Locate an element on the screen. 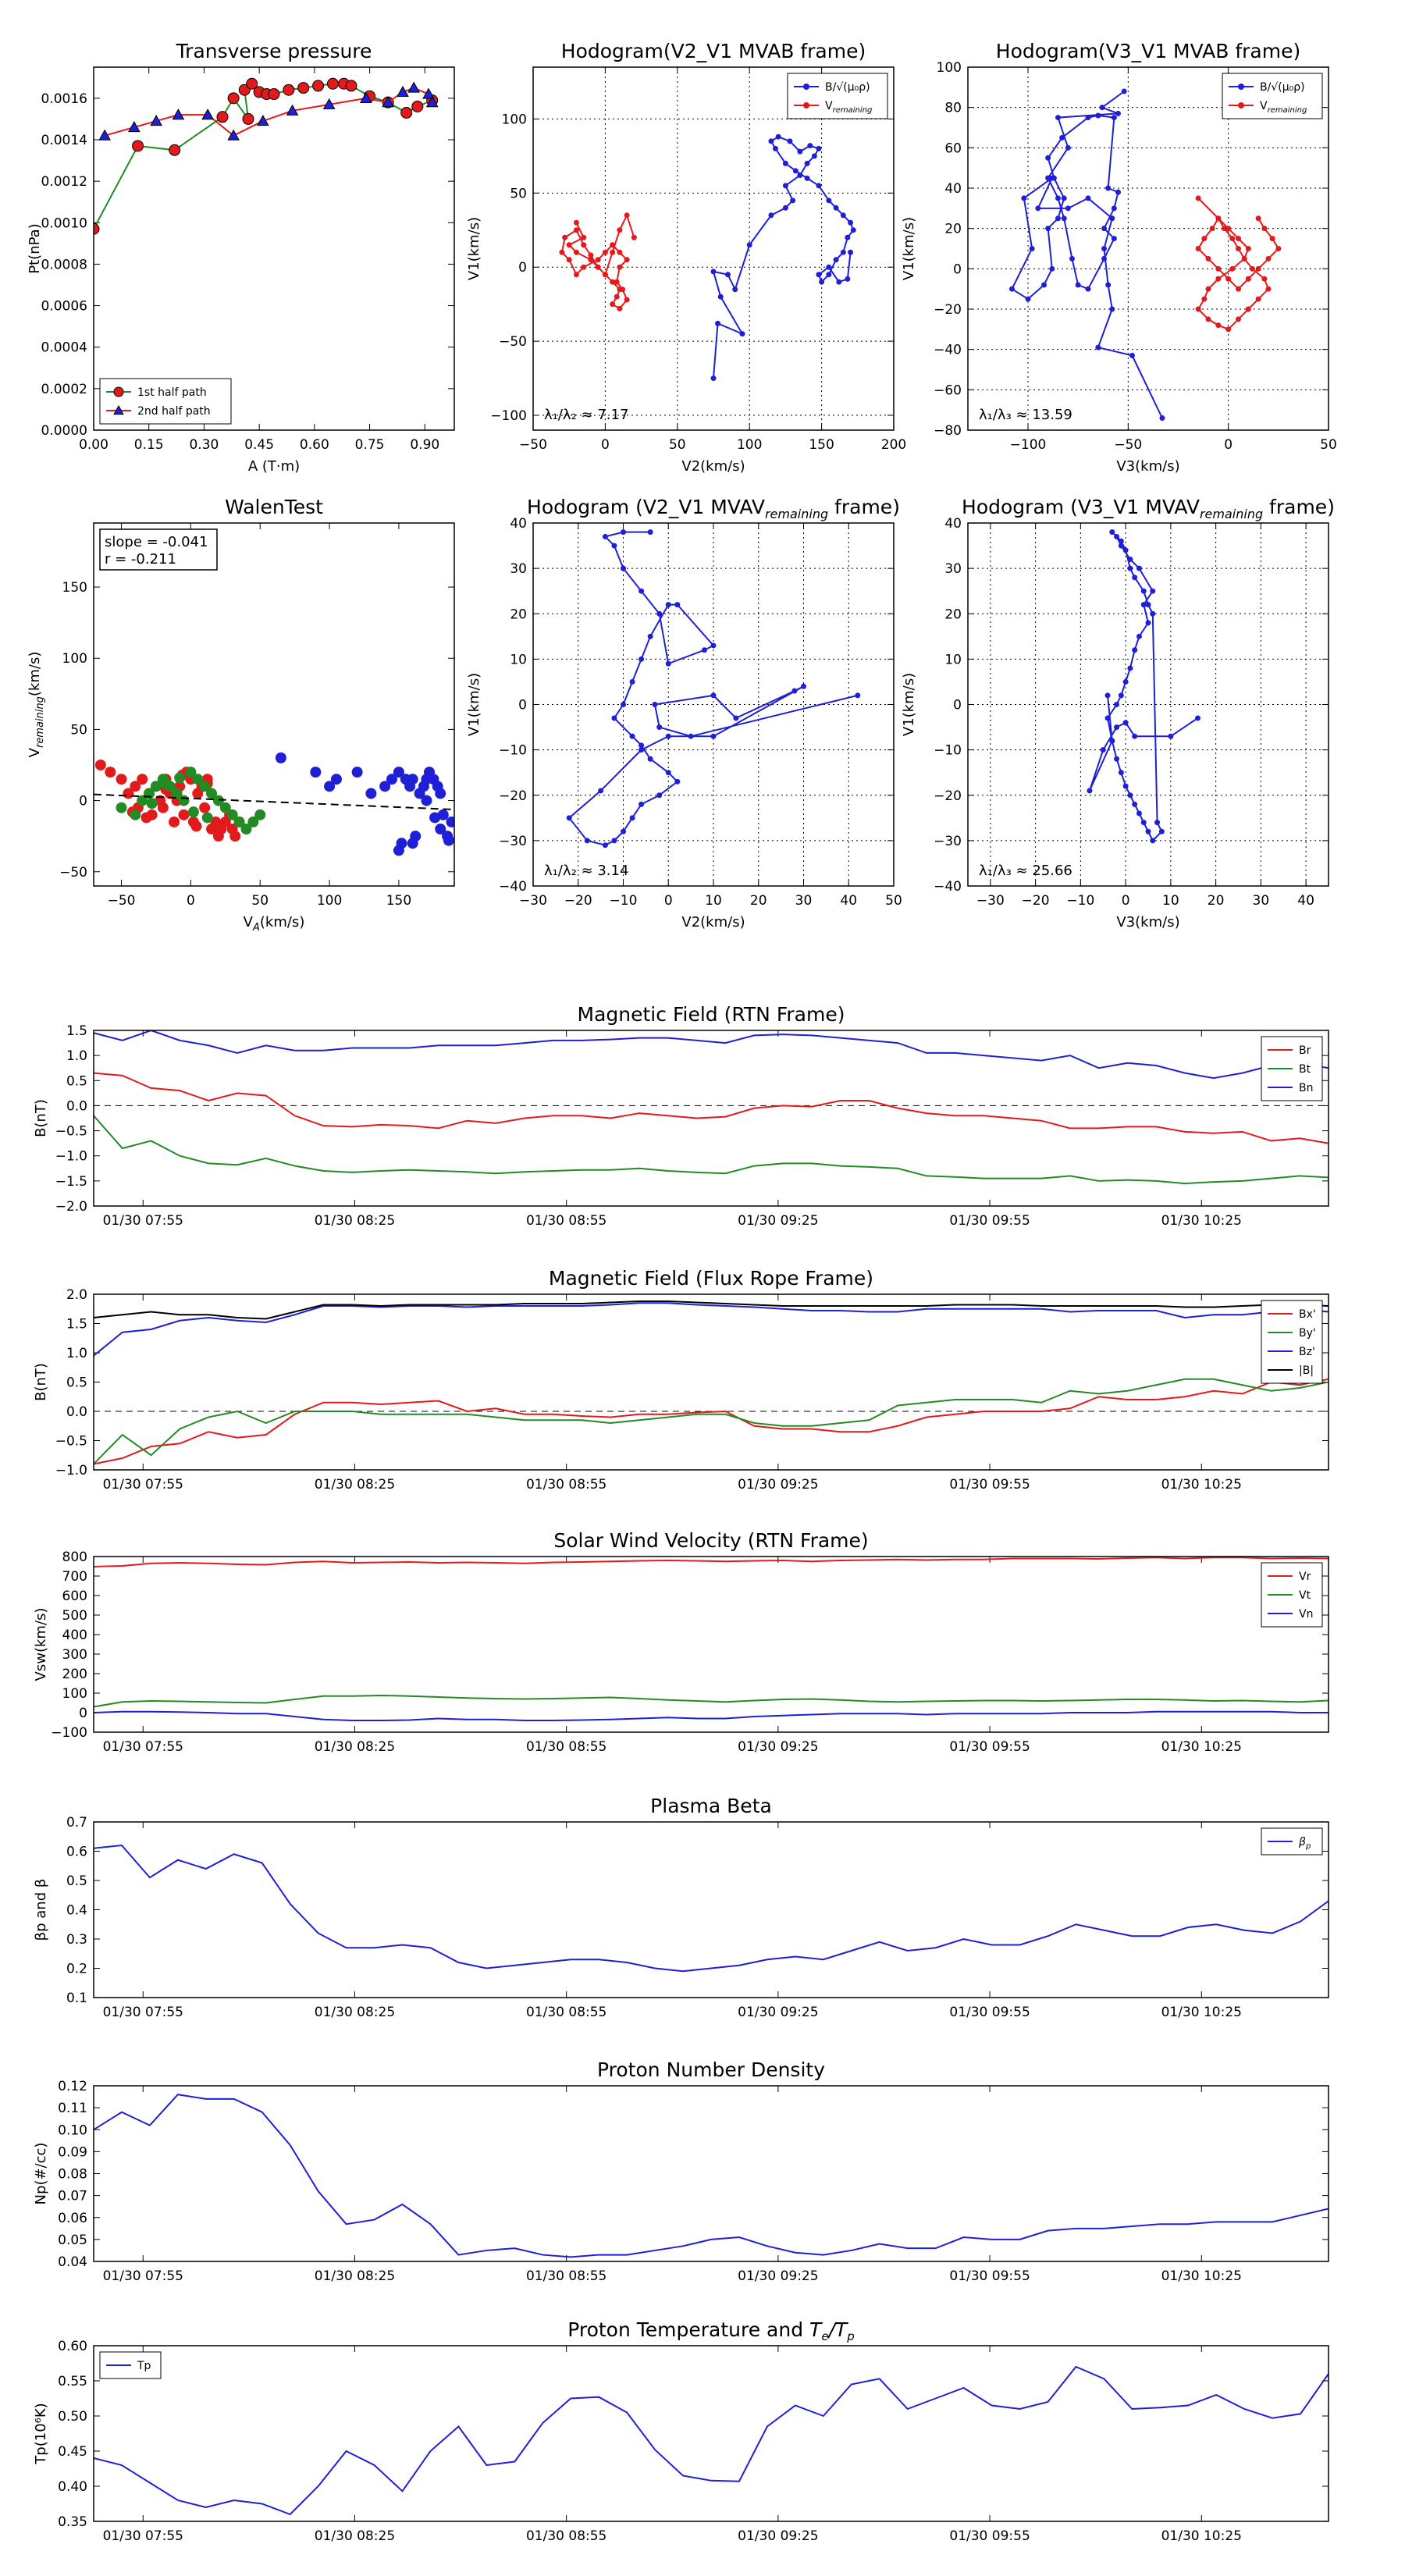 This screenshot has width=1405, height=2576. x-tick-label: 01/30 10:25 is located at coordinates (1202, 1747).